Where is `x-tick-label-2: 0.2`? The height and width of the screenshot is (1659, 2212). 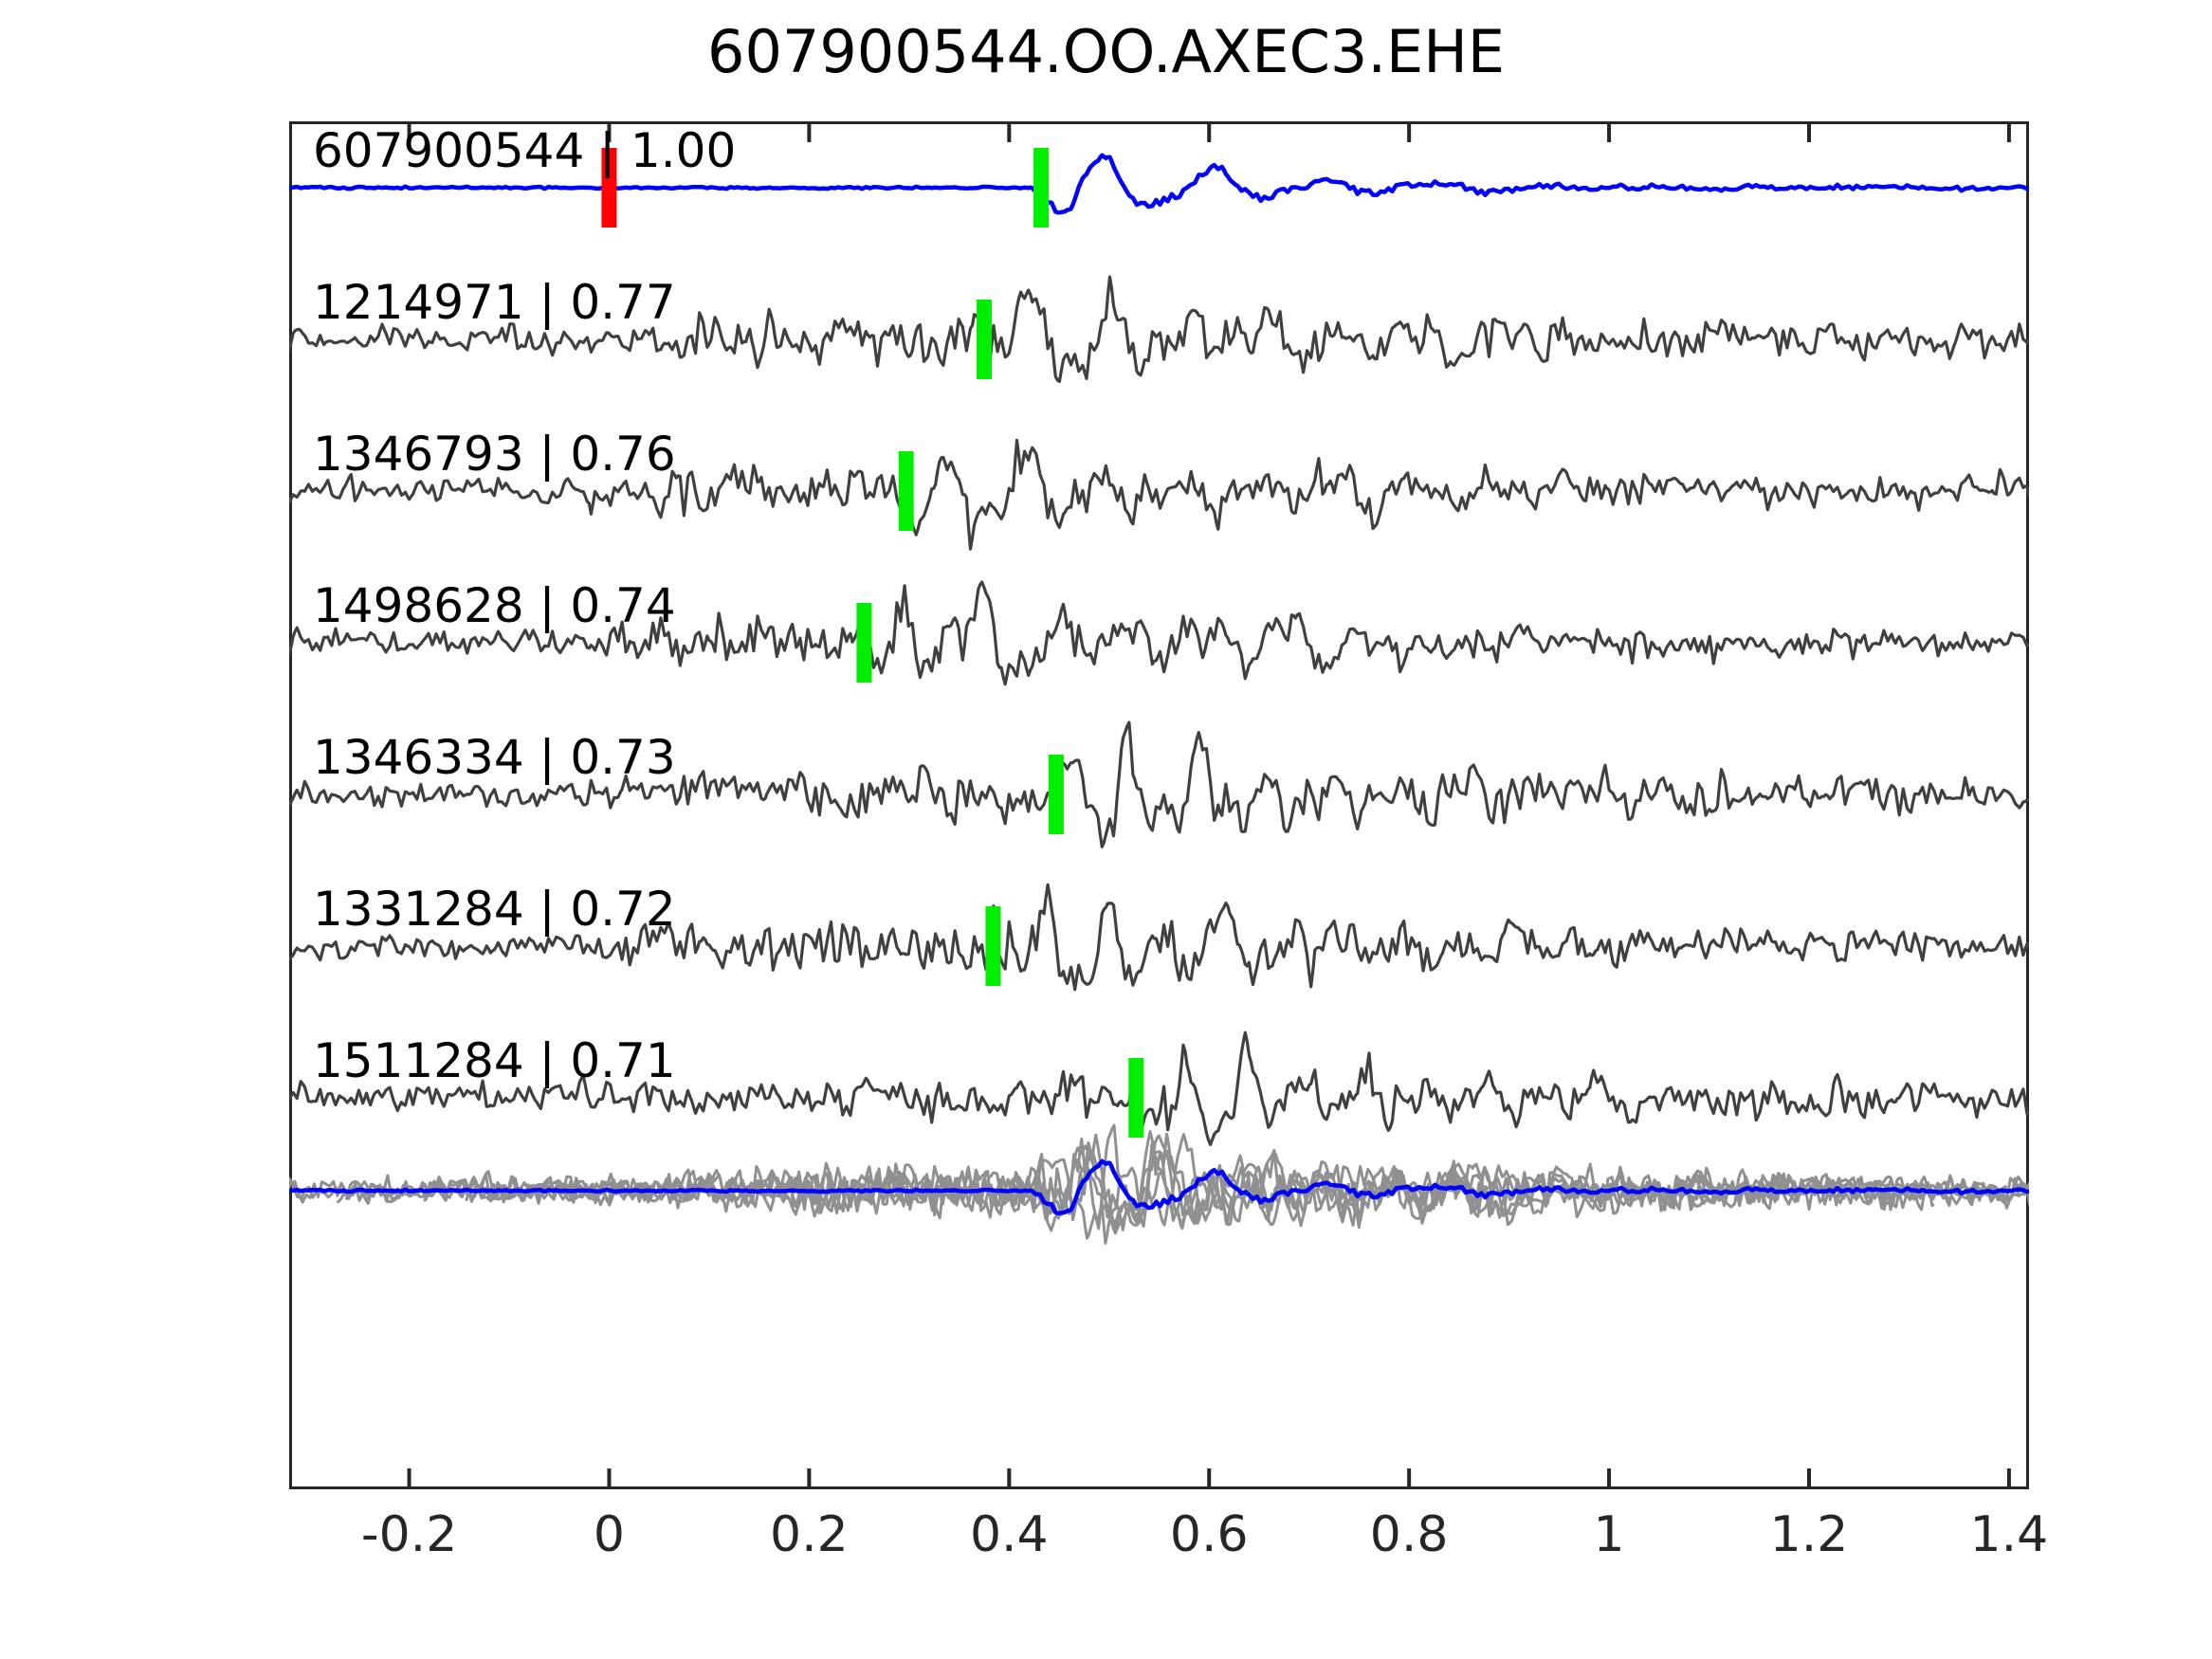 x-tick-label-2: 0.2 is located at coordinates (809, 1534).